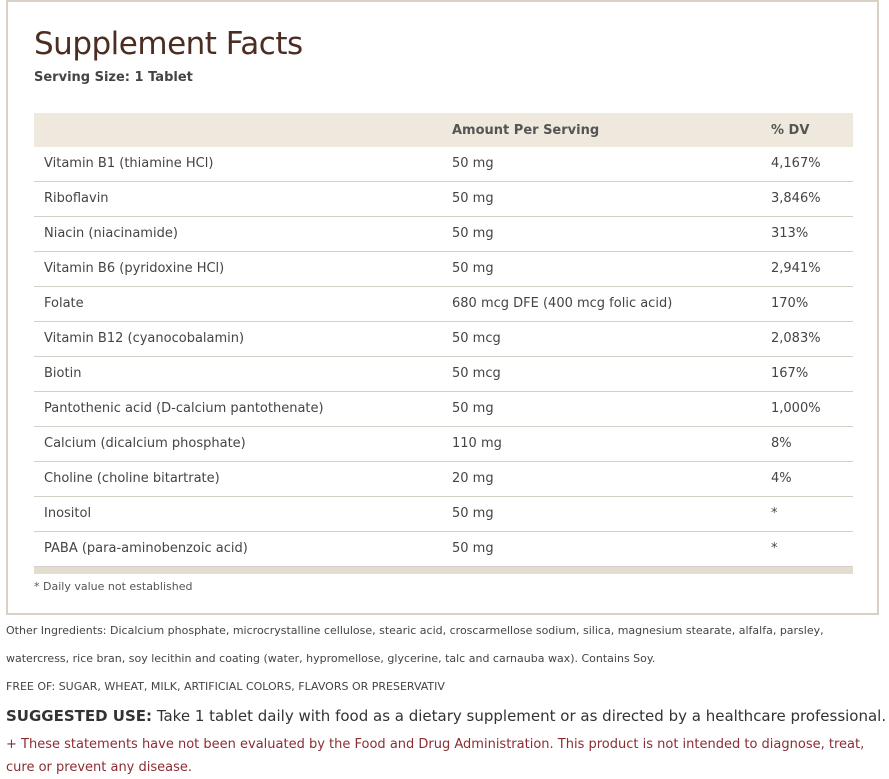  I want to click on header-dv: % DV, so click(790, 130).